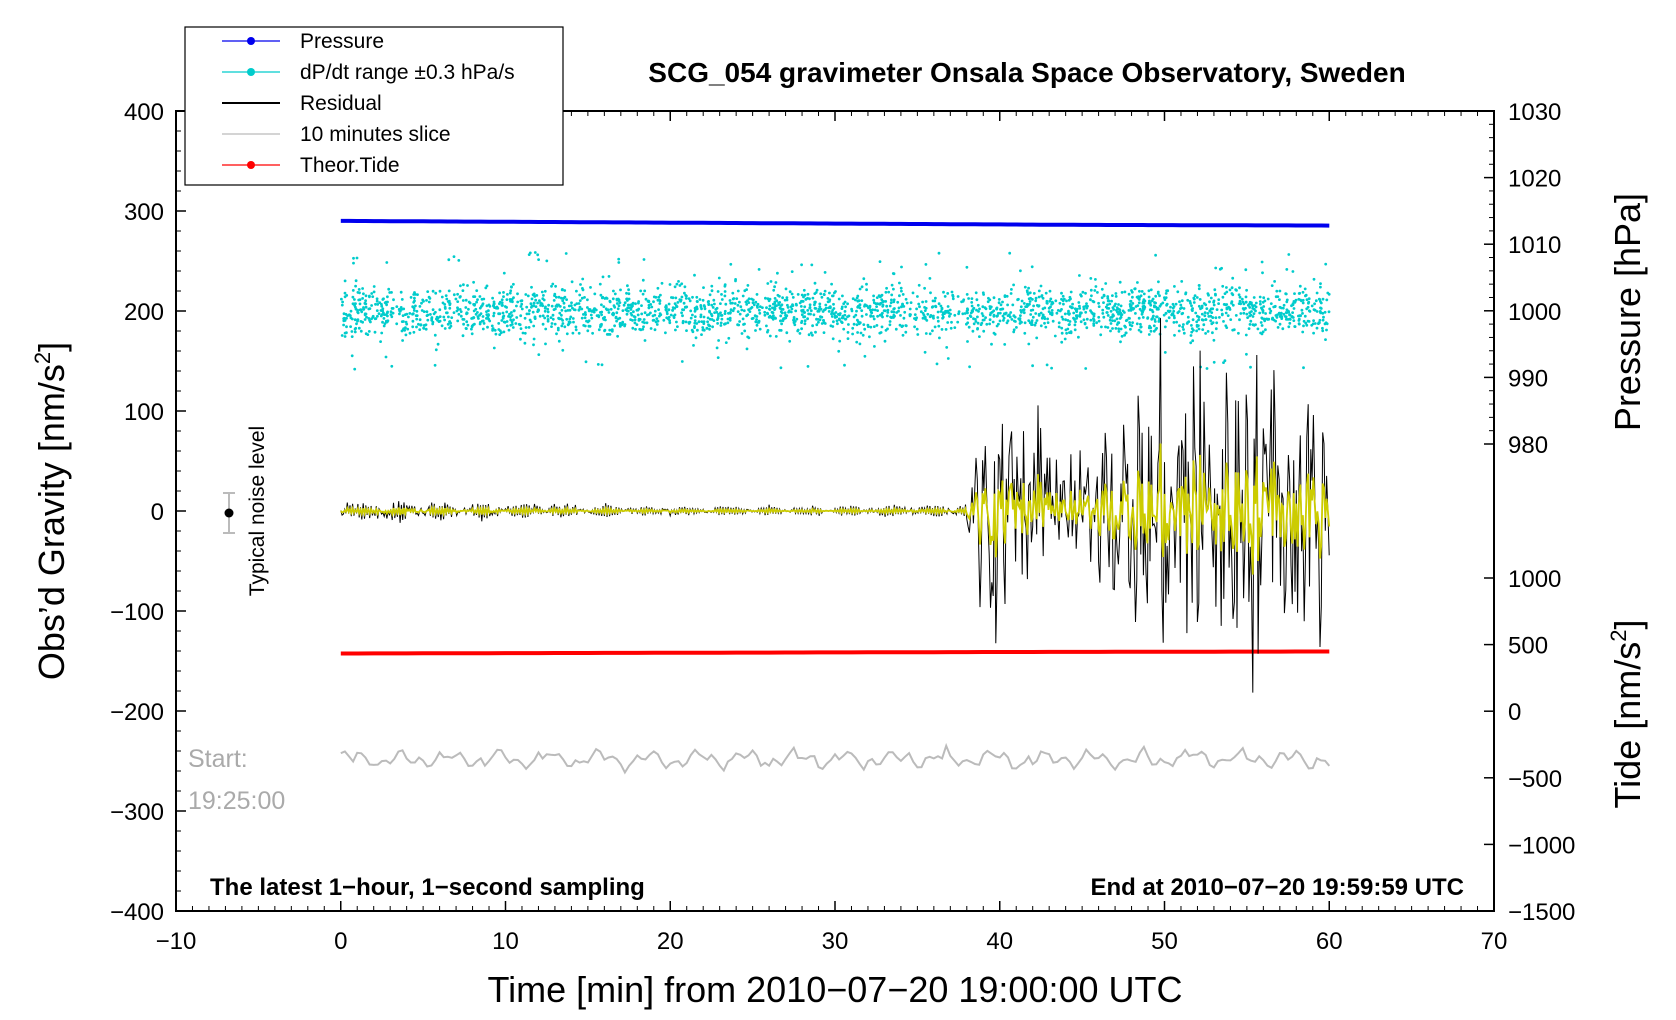 The image size is (1676, 1020). I want to click on x-tick-label: 10, so click(505, 941).